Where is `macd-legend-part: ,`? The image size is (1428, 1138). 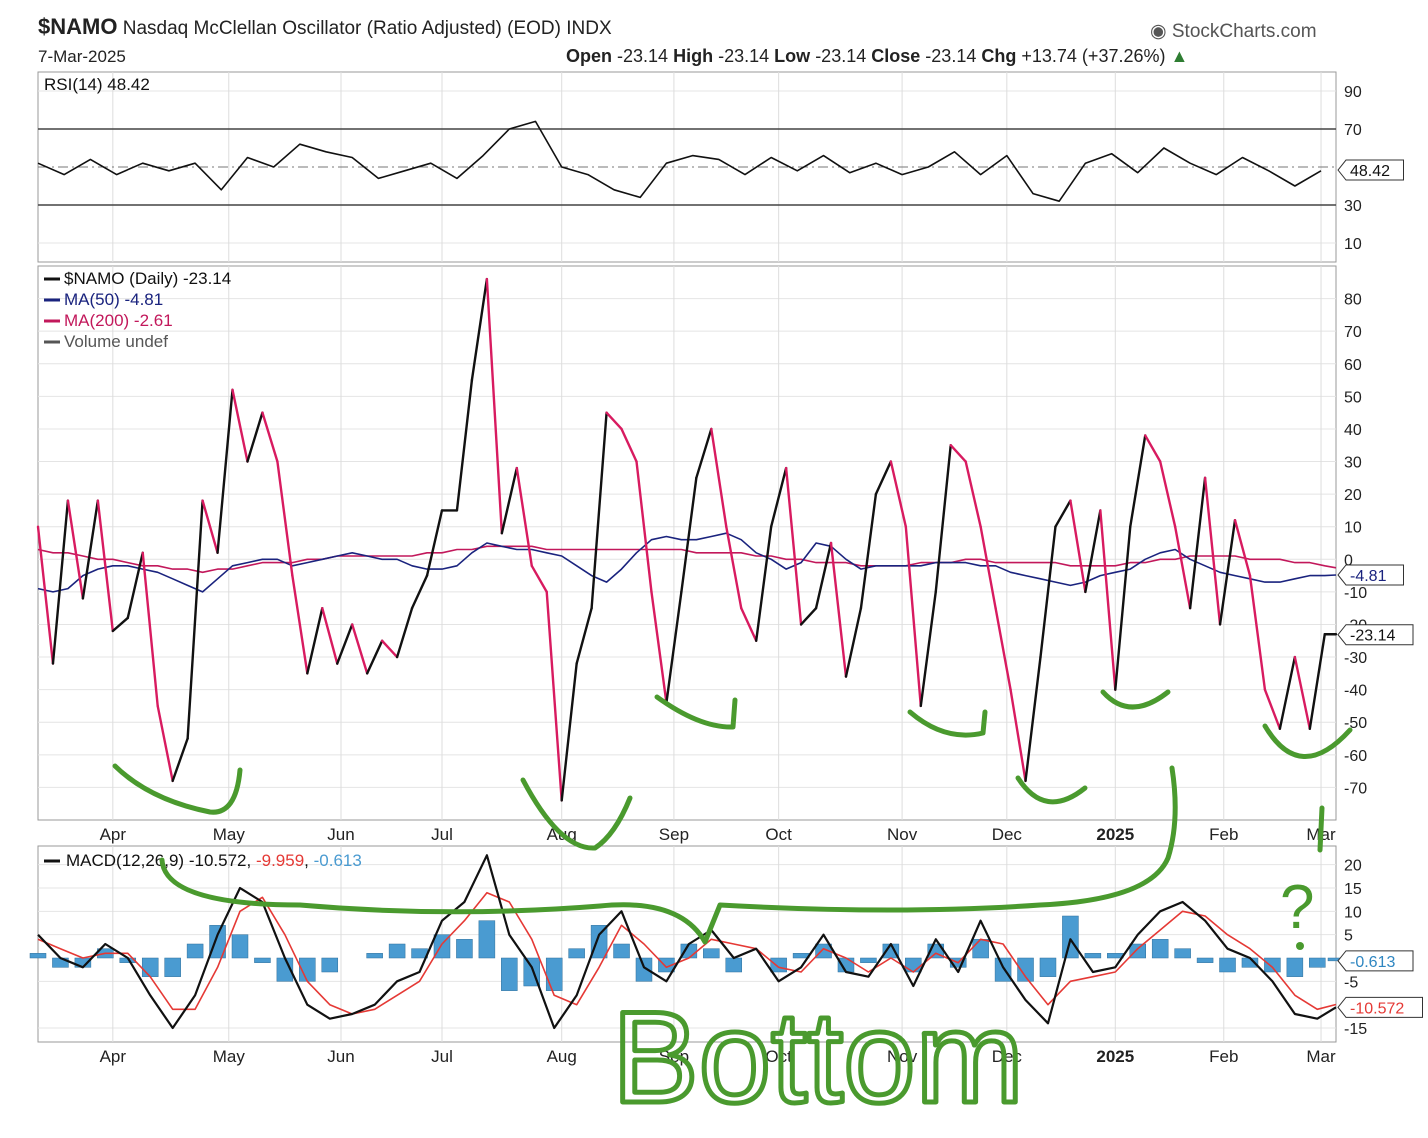
macd-legend-part: , is located at coordinates (251, 860).